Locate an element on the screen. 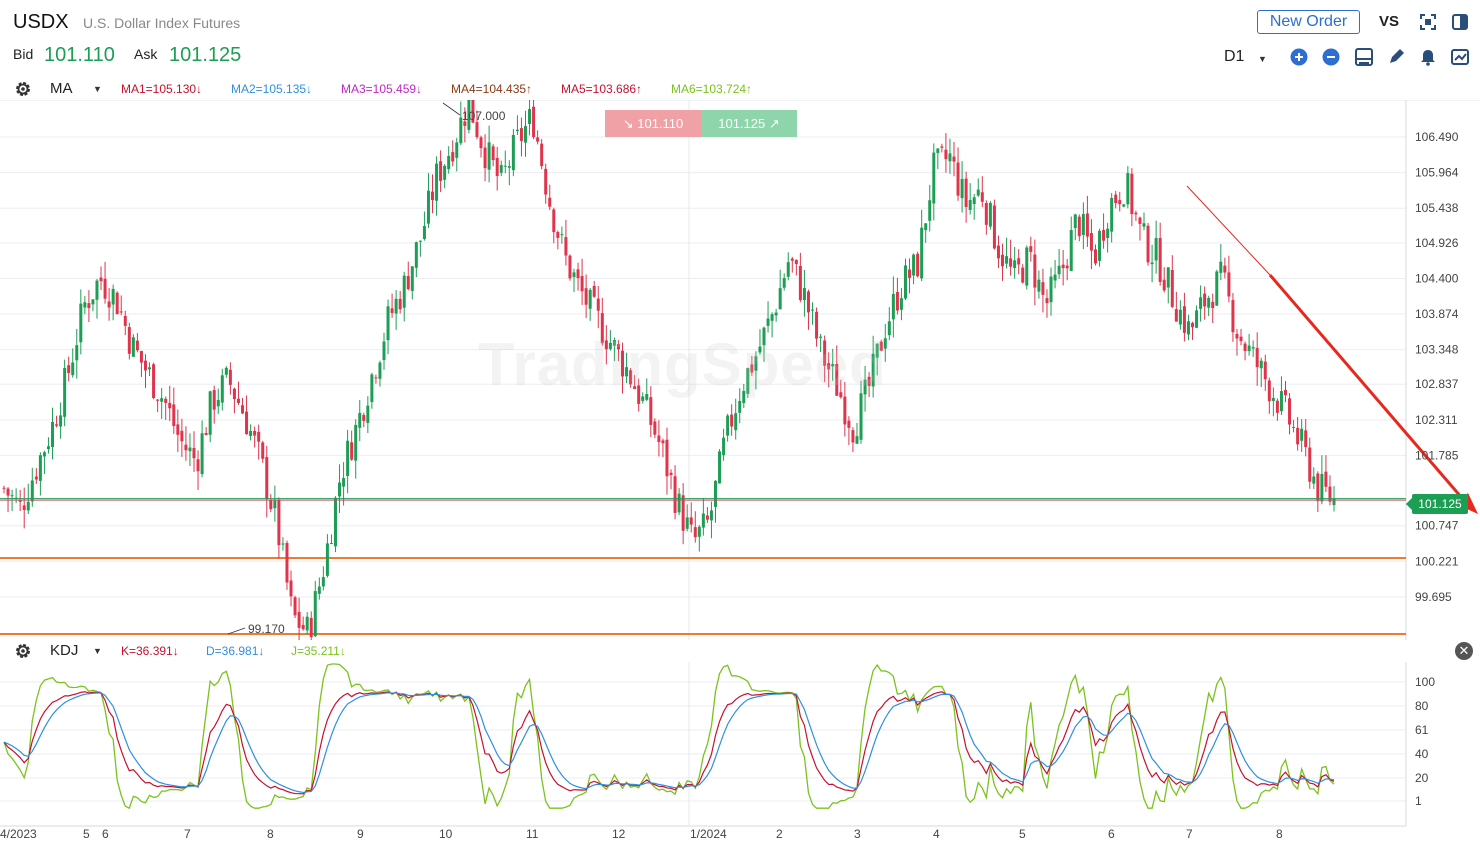  chart-type-icon is located at coordinates (1460, 57).